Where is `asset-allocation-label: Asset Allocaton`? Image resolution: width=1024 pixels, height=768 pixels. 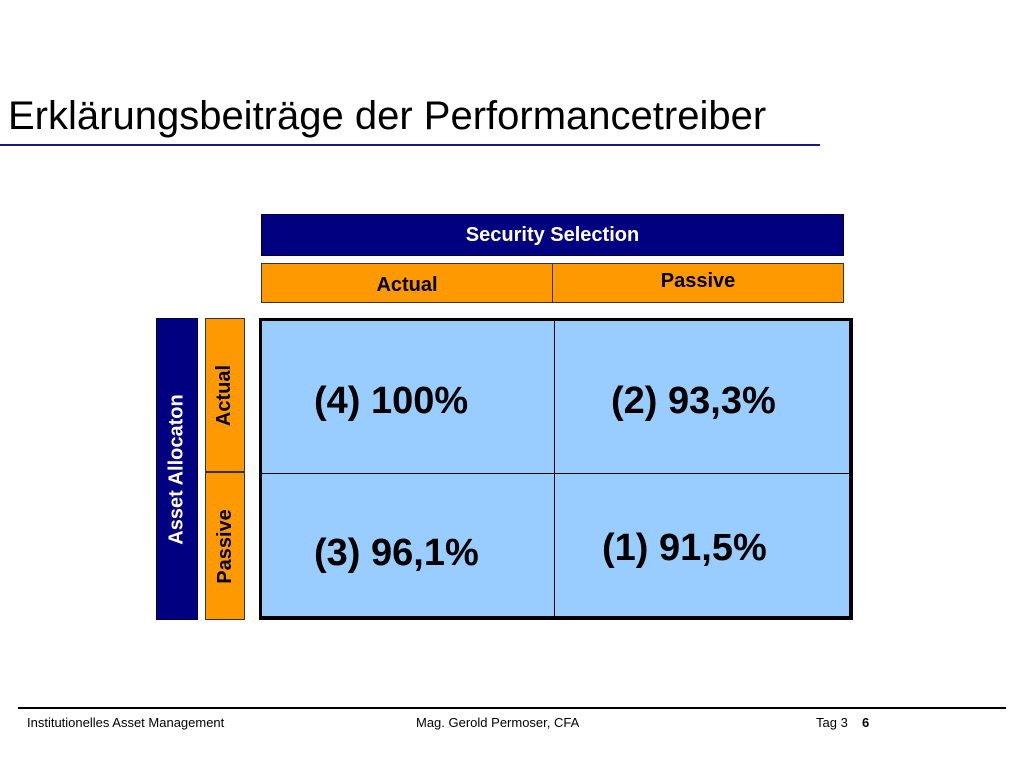 asset-allocation-label: Asset Allocaton is located at coordinates (176, 469).